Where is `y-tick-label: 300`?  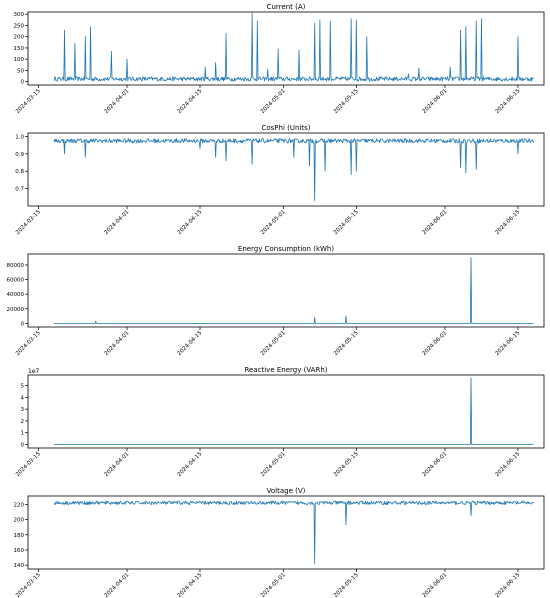
y-tick-label: 300 is located at coordinates (19, 15).